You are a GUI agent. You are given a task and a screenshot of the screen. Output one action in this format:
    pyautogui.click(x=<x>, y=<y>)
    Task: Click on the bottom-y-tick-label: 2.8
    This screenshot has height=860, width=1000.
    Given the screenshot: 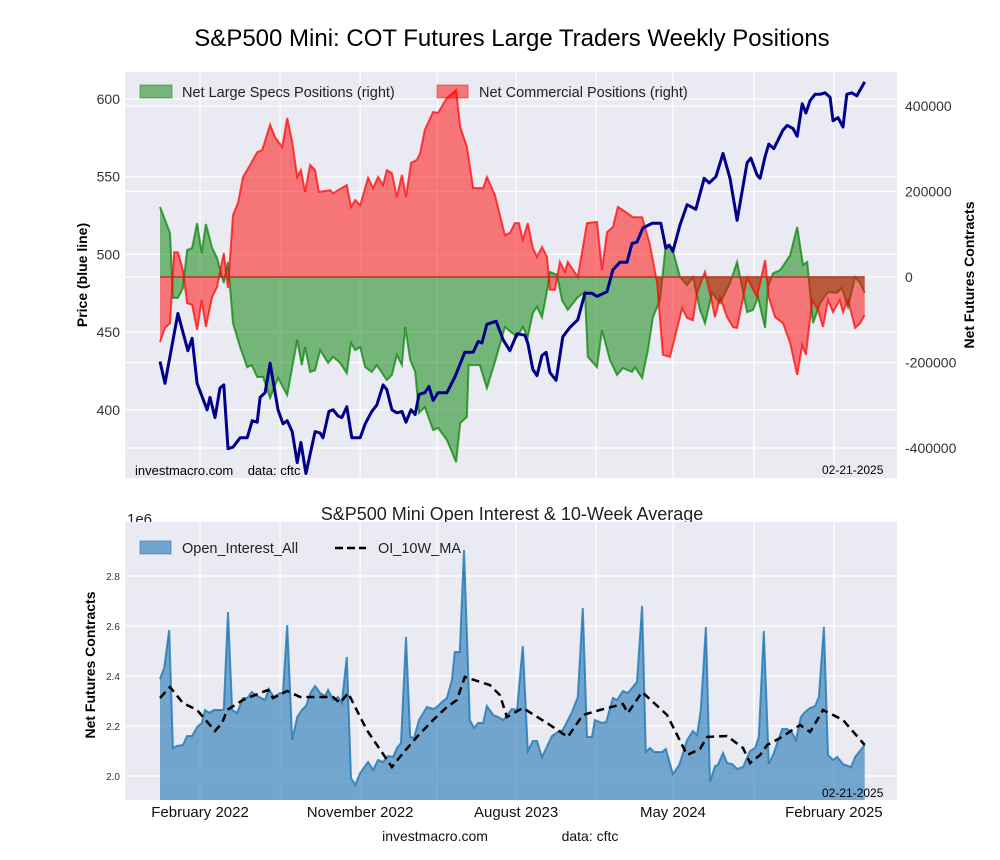 What is the action you would take?
    pyautogui.click(x=113, y=577)
    